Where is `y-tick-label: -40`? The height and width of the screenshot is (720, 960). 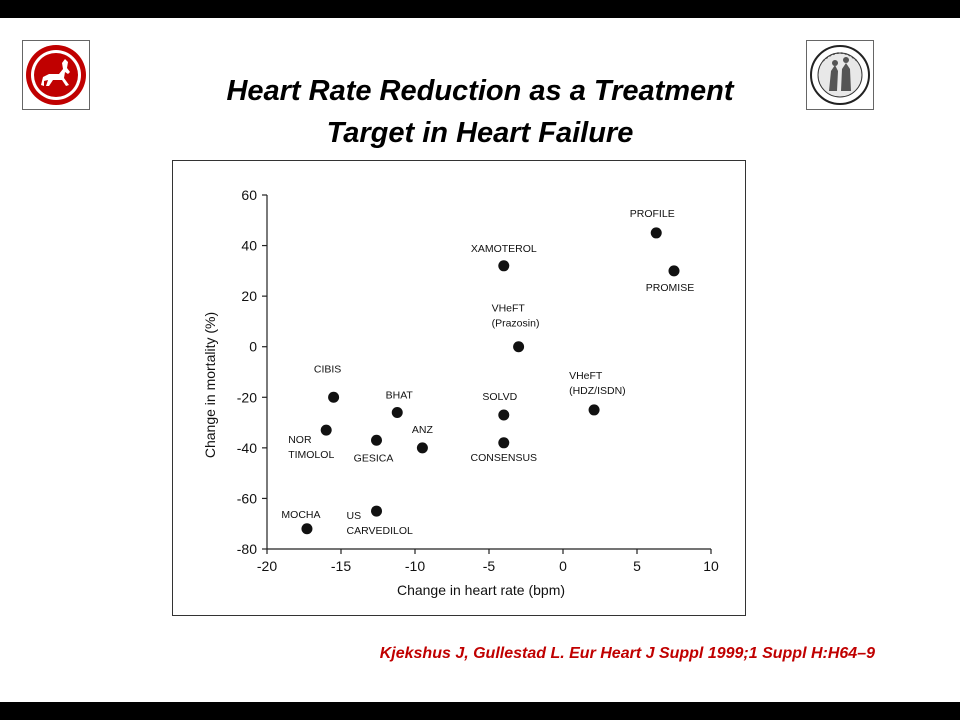 y-tick-label: -40 is located at coordinates (247, 448).